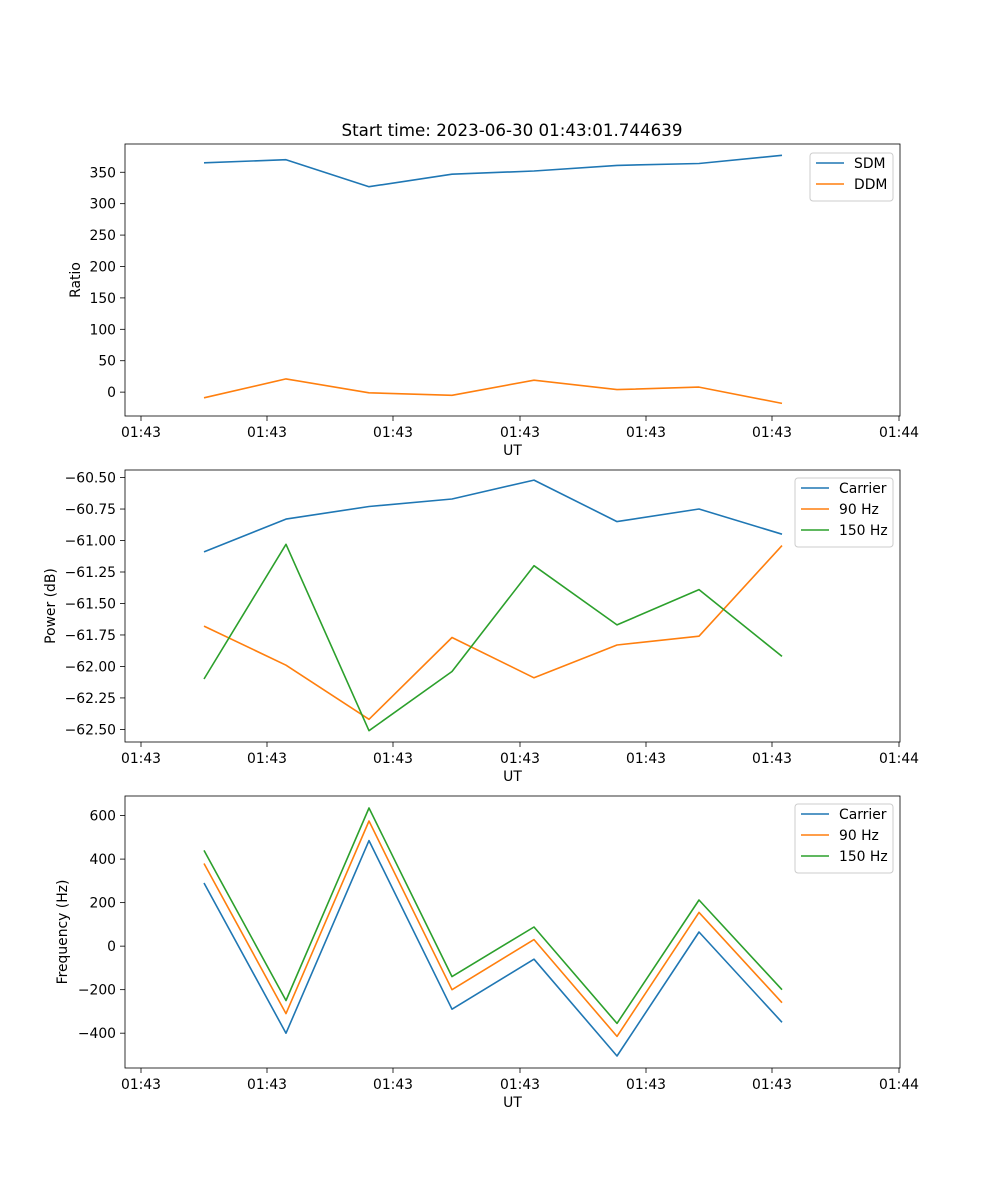 This screenshot has width=1000, height=1200. Describe the element at coordinates (97, 991) in the screenshot. I see `y-tick-label: −200` at that location.